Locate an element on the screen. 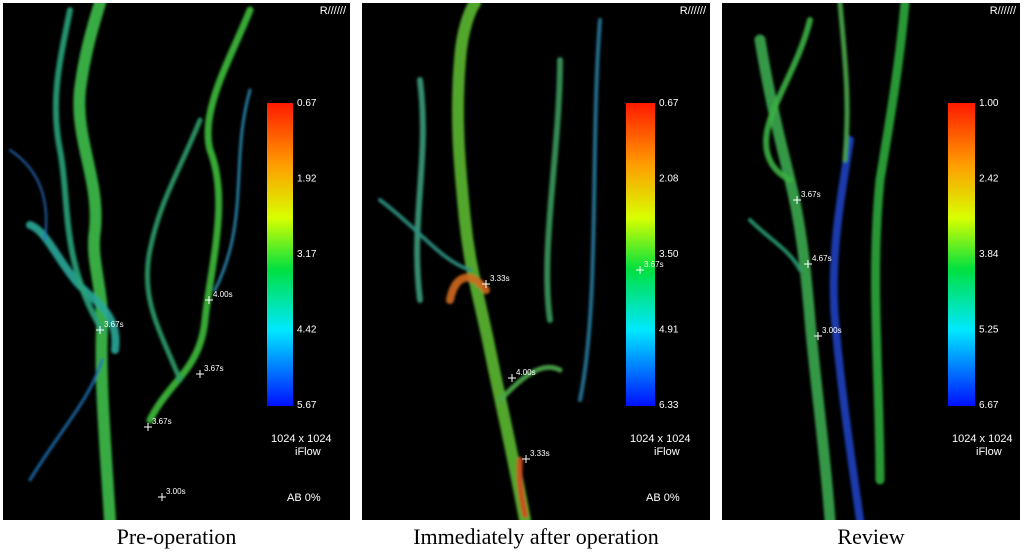 The width and height of the screenshot is (1024, 555). colorbar-label: 4.91 is located at coordinates (669, 330).